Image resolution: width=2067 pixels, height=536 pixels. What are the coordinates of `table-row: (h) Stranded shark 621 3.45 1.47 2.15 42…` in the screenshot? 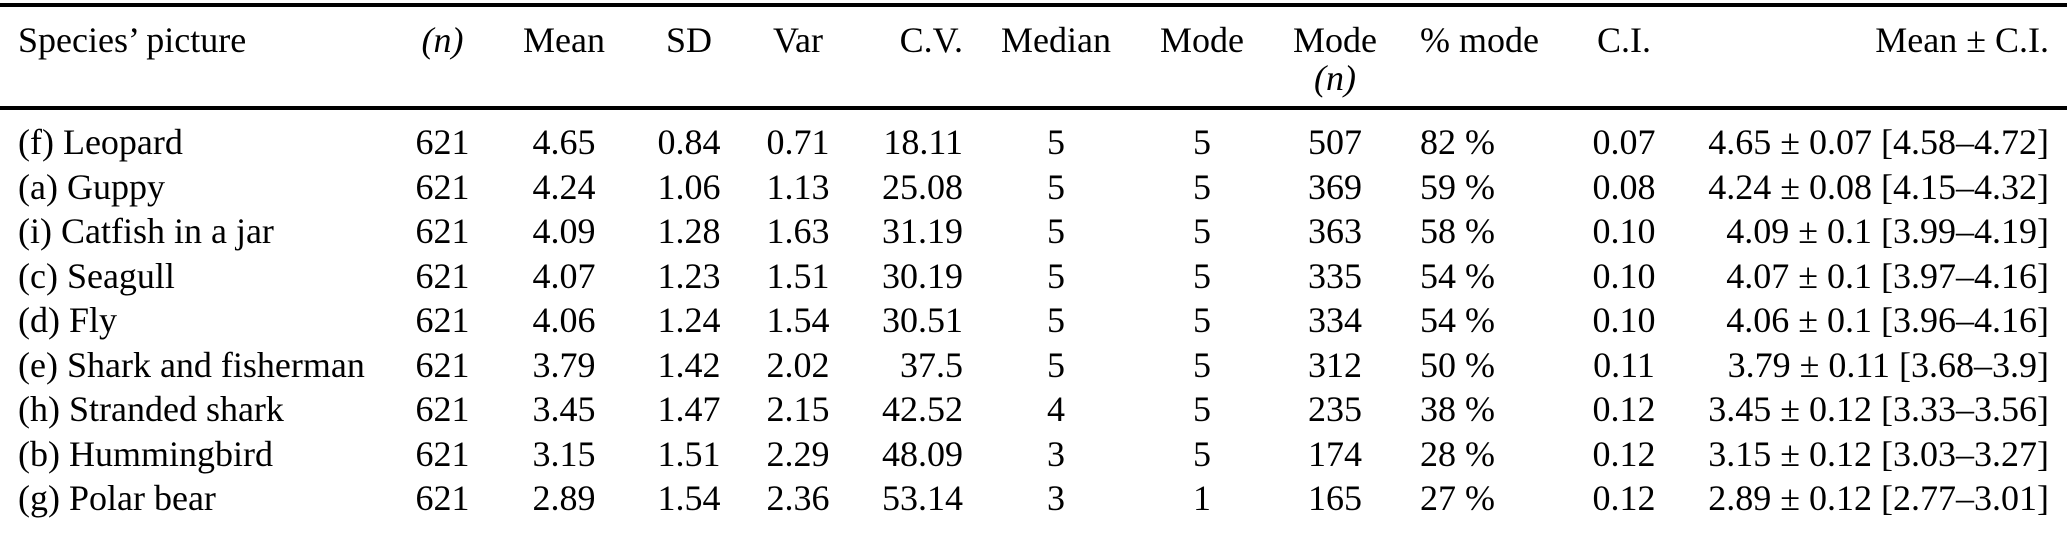 It's located at (1033, 409).